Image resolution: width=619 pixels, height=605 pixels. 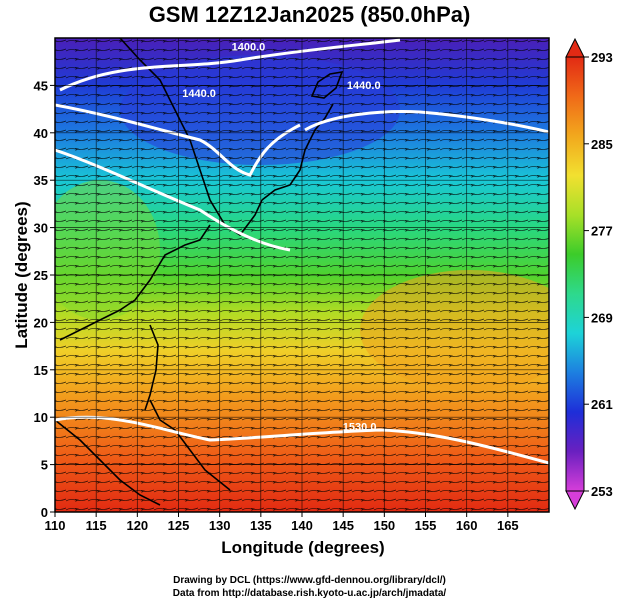 I want to click on colorbar-top-arrow, so click(x=575, y=47).